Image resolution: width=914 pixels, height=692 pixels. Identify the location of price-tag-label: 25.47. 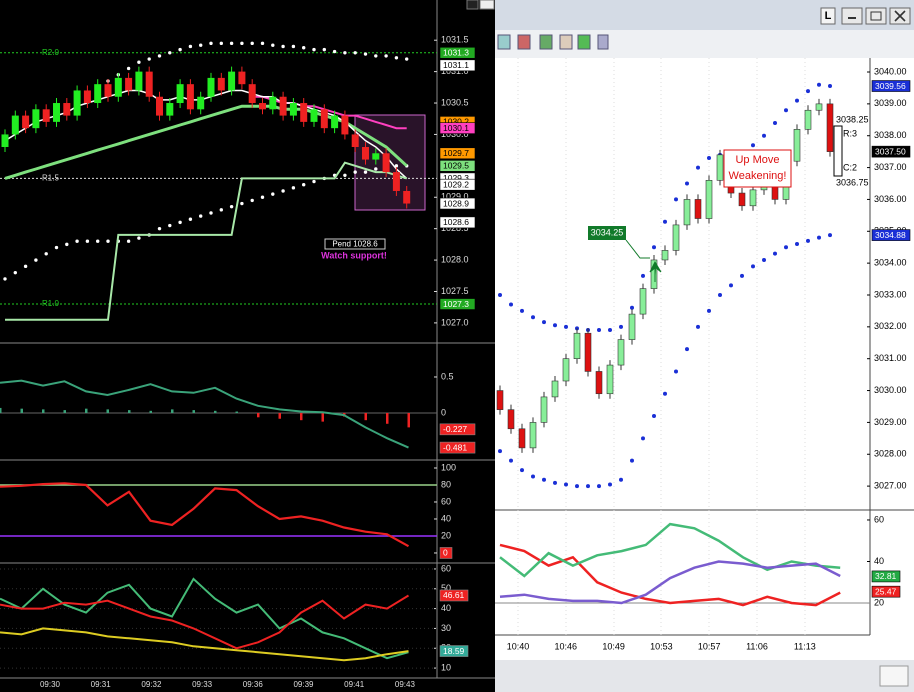
(886, 591).